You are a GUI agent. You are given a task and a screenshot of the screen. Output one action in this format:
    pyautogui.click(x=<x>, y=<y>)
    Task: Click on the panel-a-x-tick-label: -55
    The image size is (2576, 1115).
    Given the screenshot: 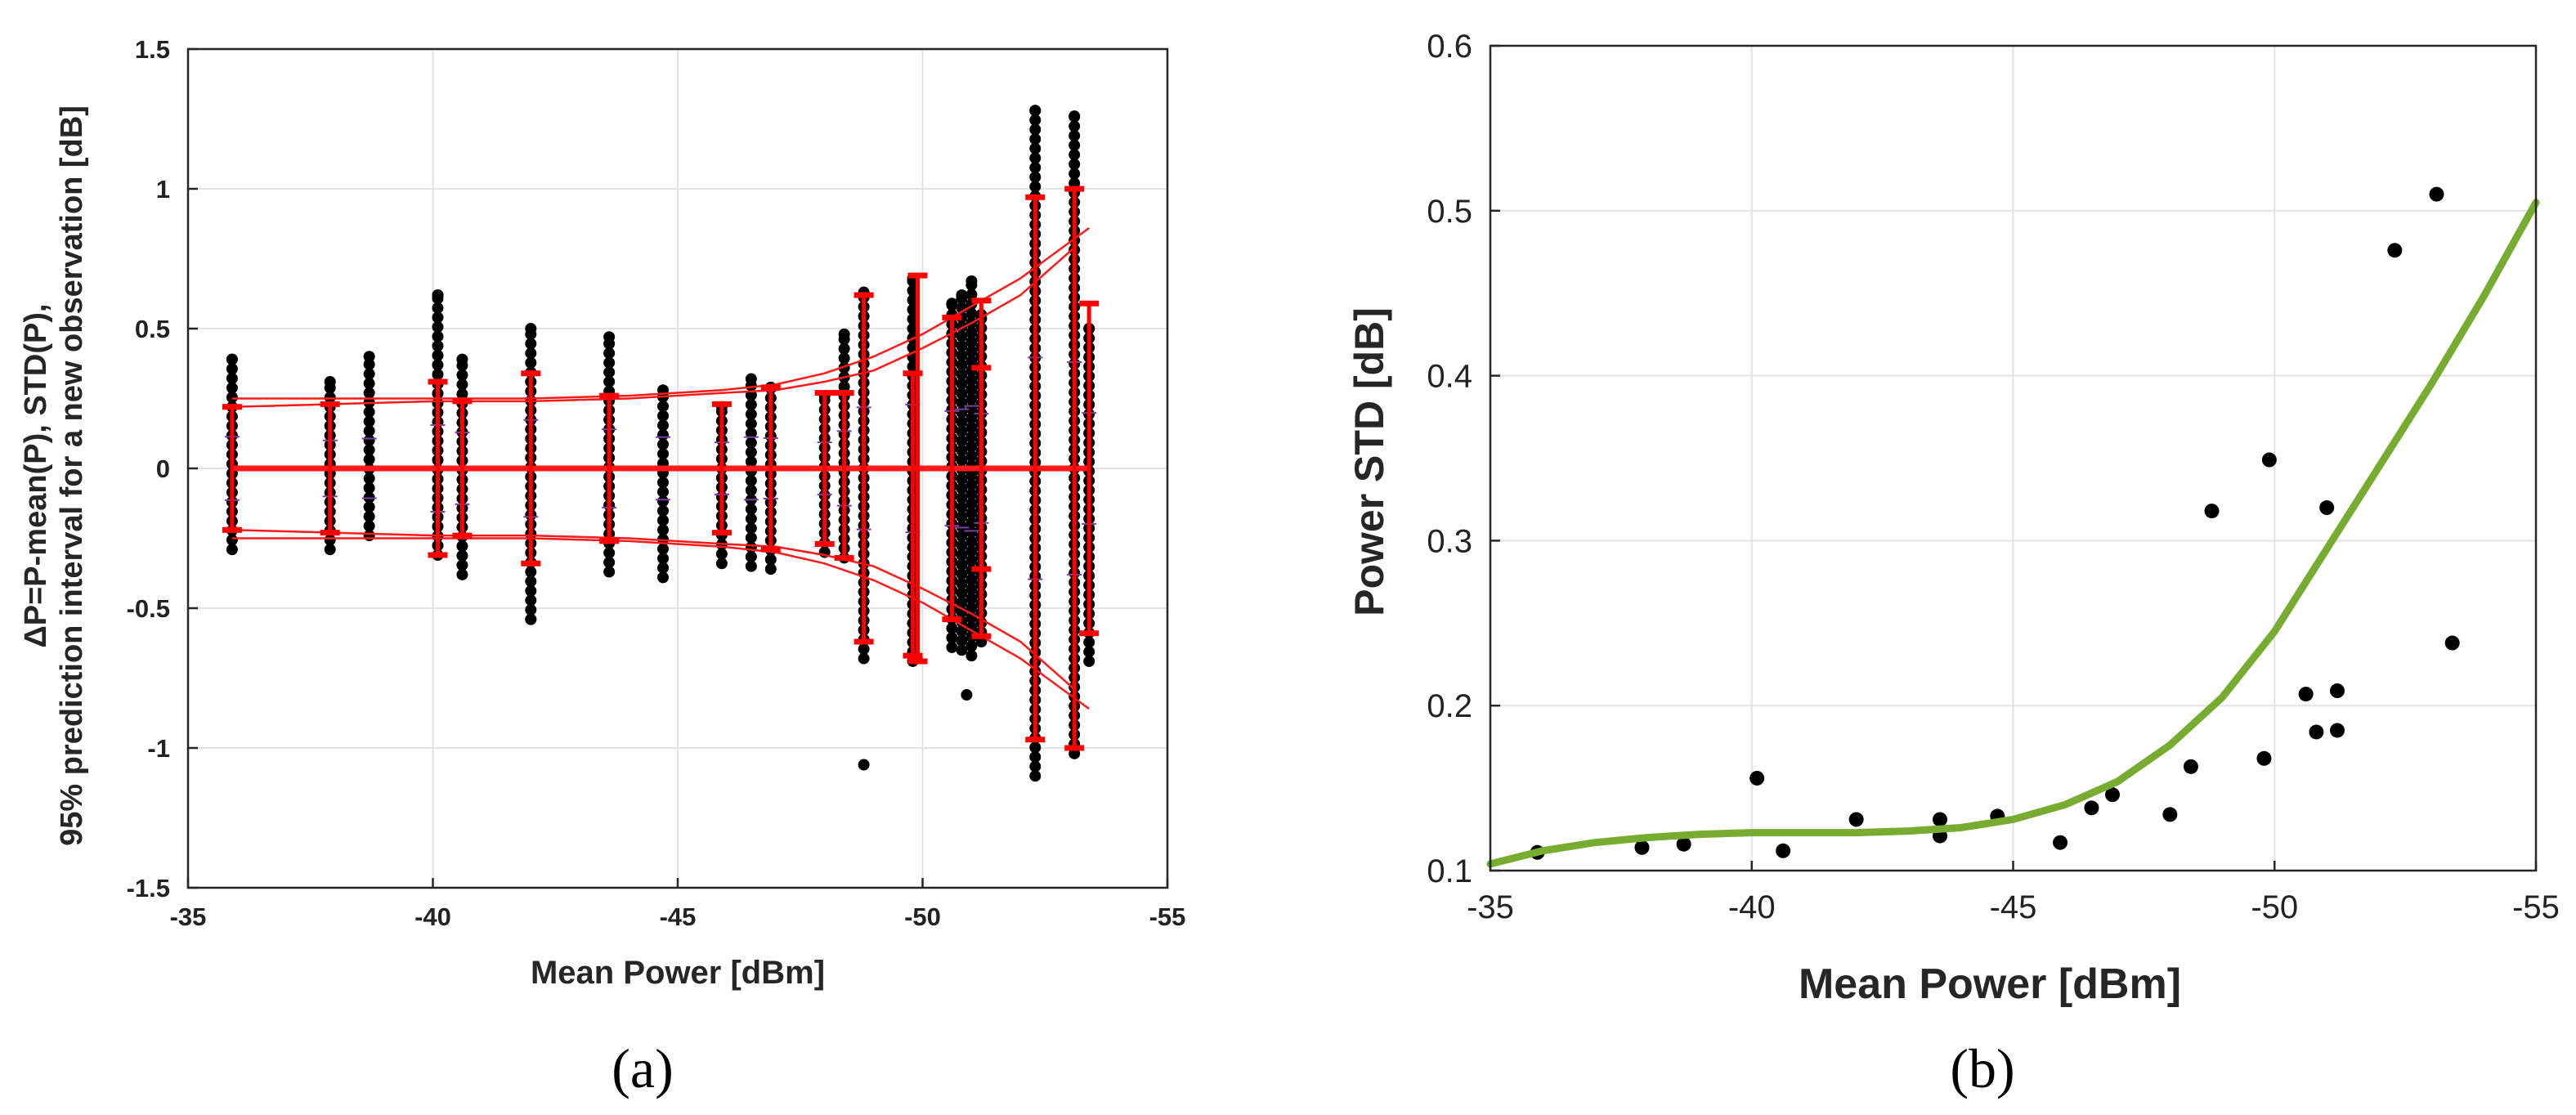 What is the action you would take?
    pyautogui.click(x=1167, y=916)
    